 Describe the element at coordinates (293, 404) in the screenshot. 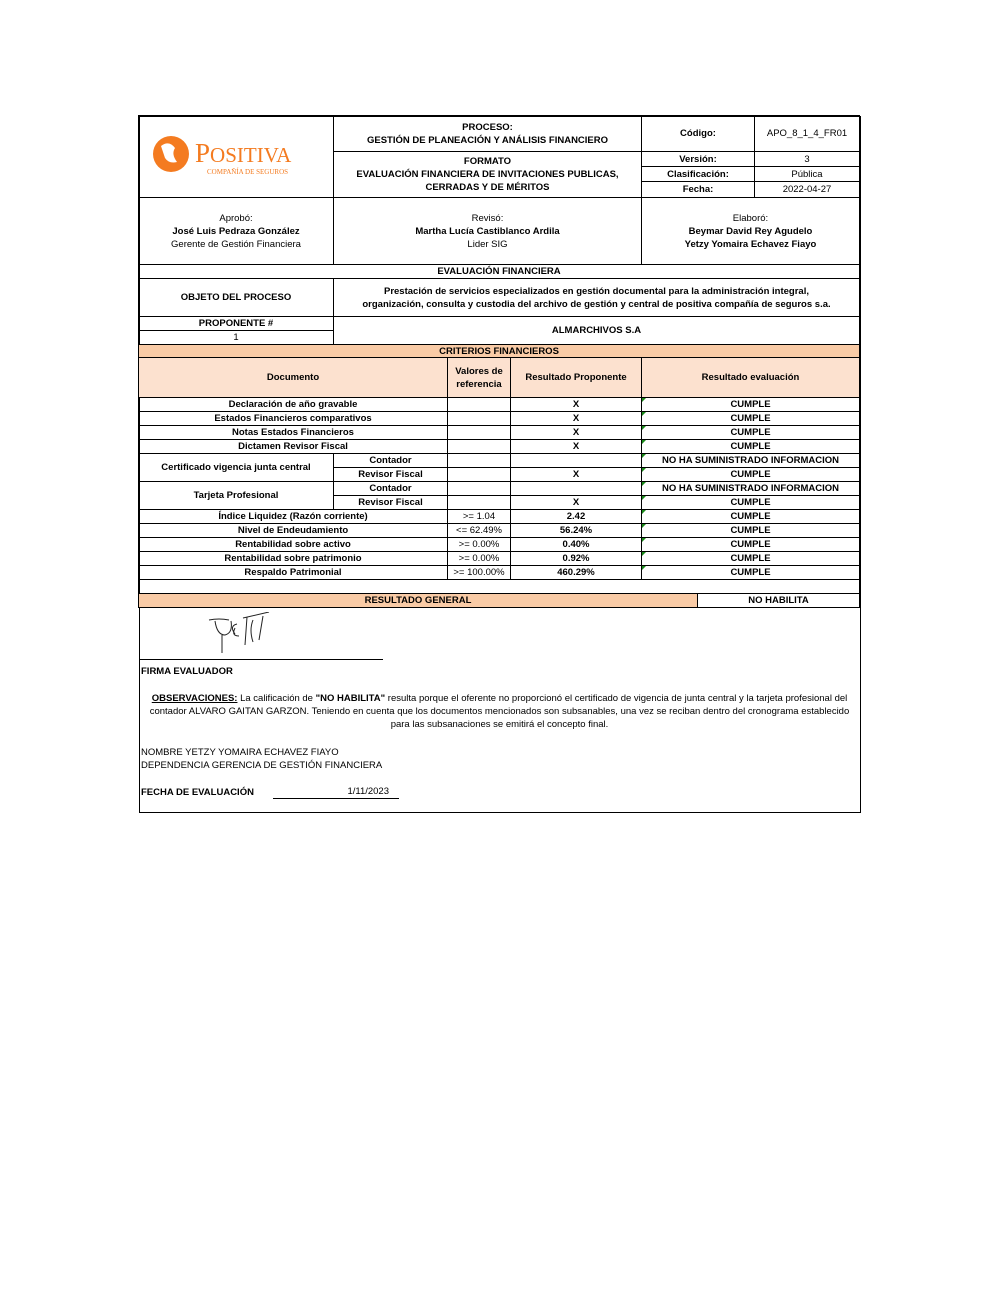

I see `row-documento: Declaración de año gravable` at that location.